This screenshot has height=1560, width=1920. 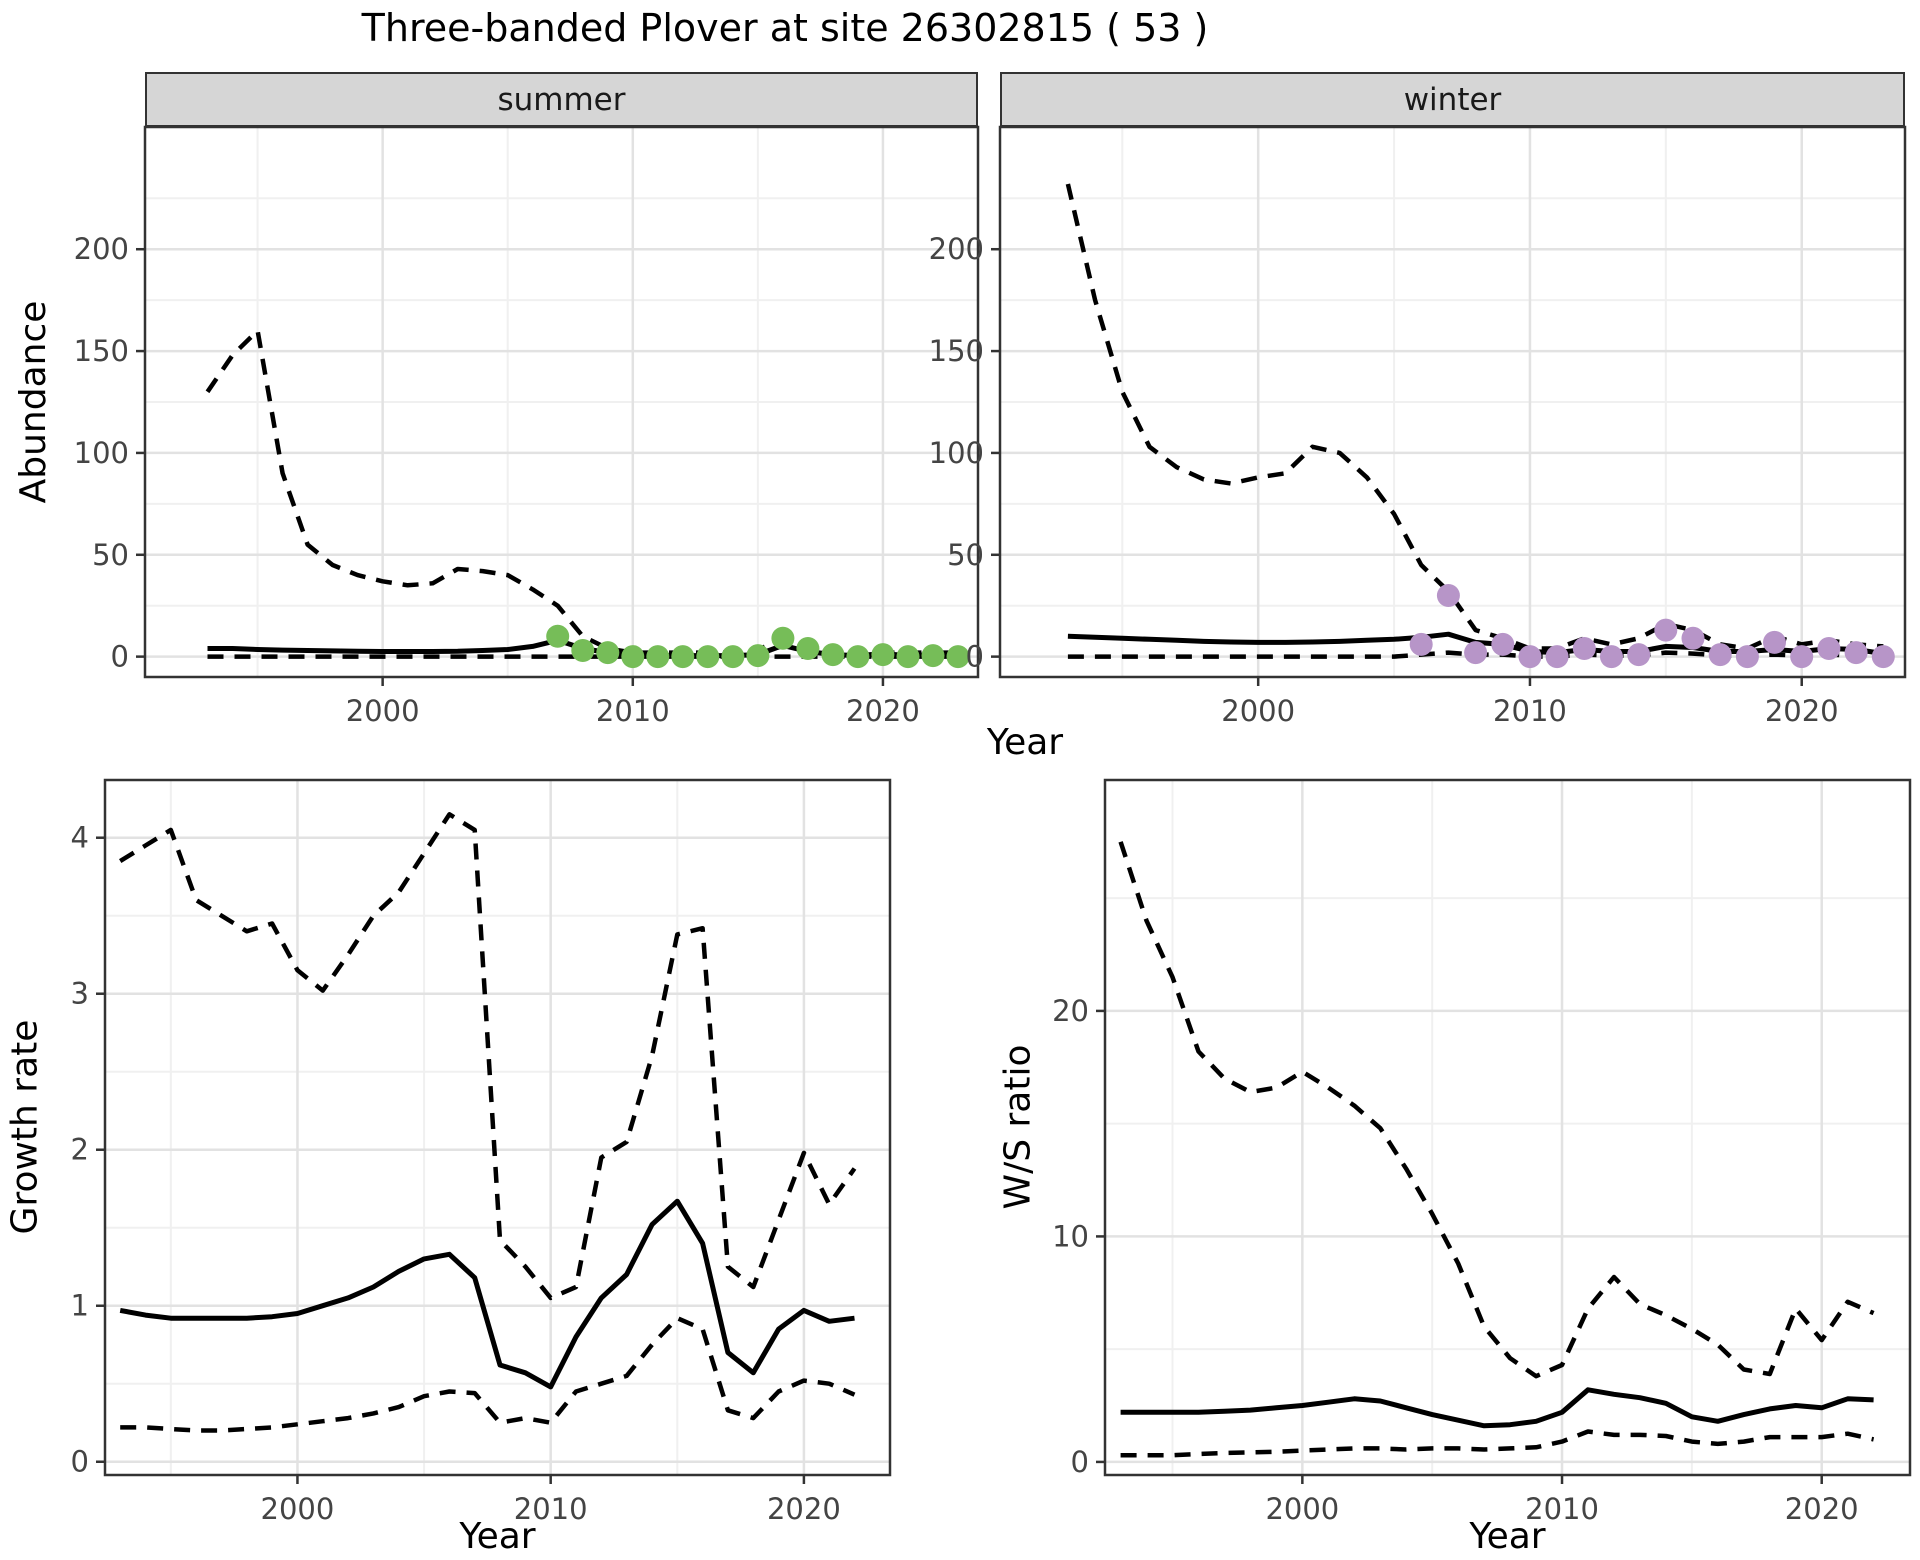 What do you see at coordinates (497, 1536) in the screenshot?
I see `x-axis-title-year-growth: Year` at bounding box center [497, 1536].